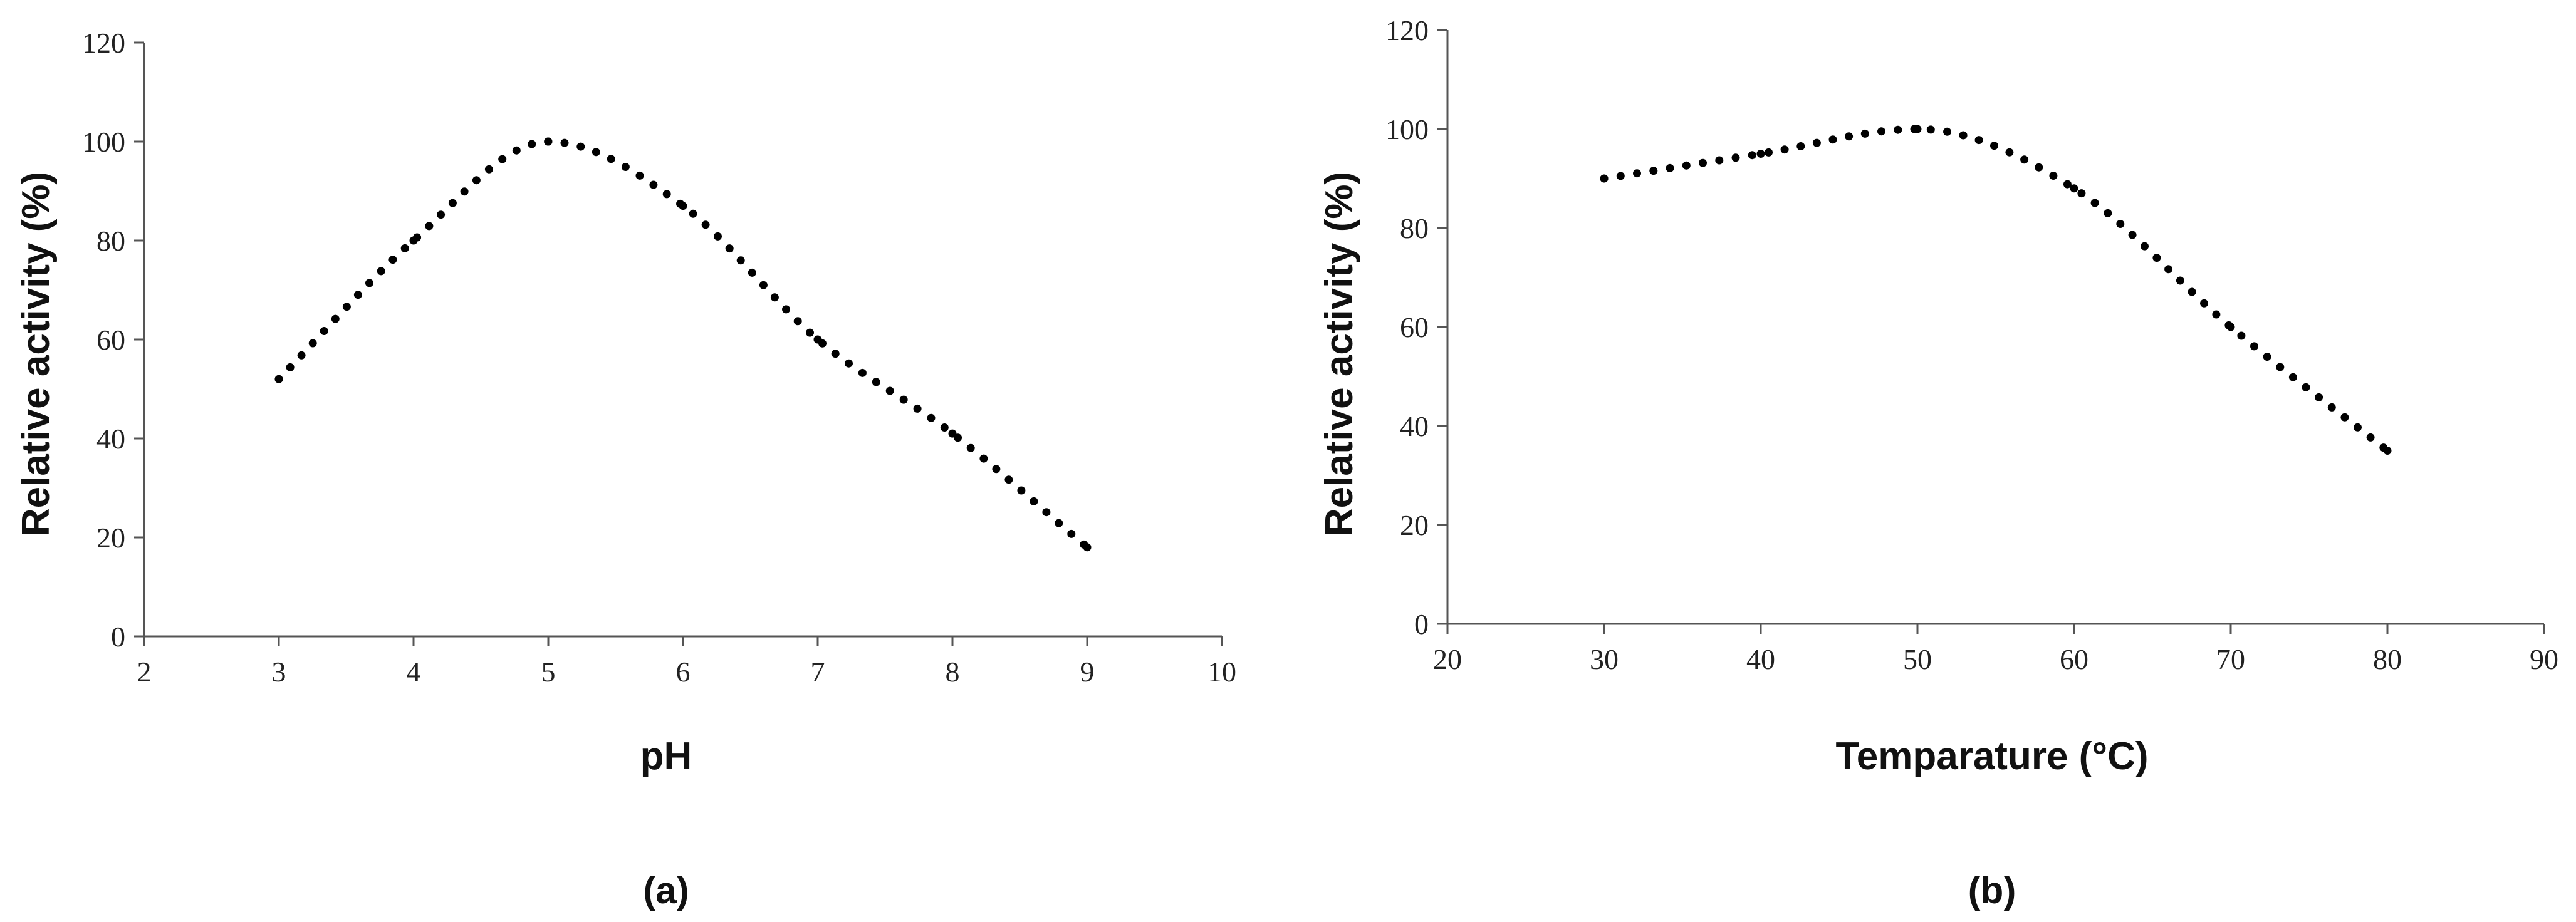  I want to click on x-tick-label: 40, so click(1760, 659).